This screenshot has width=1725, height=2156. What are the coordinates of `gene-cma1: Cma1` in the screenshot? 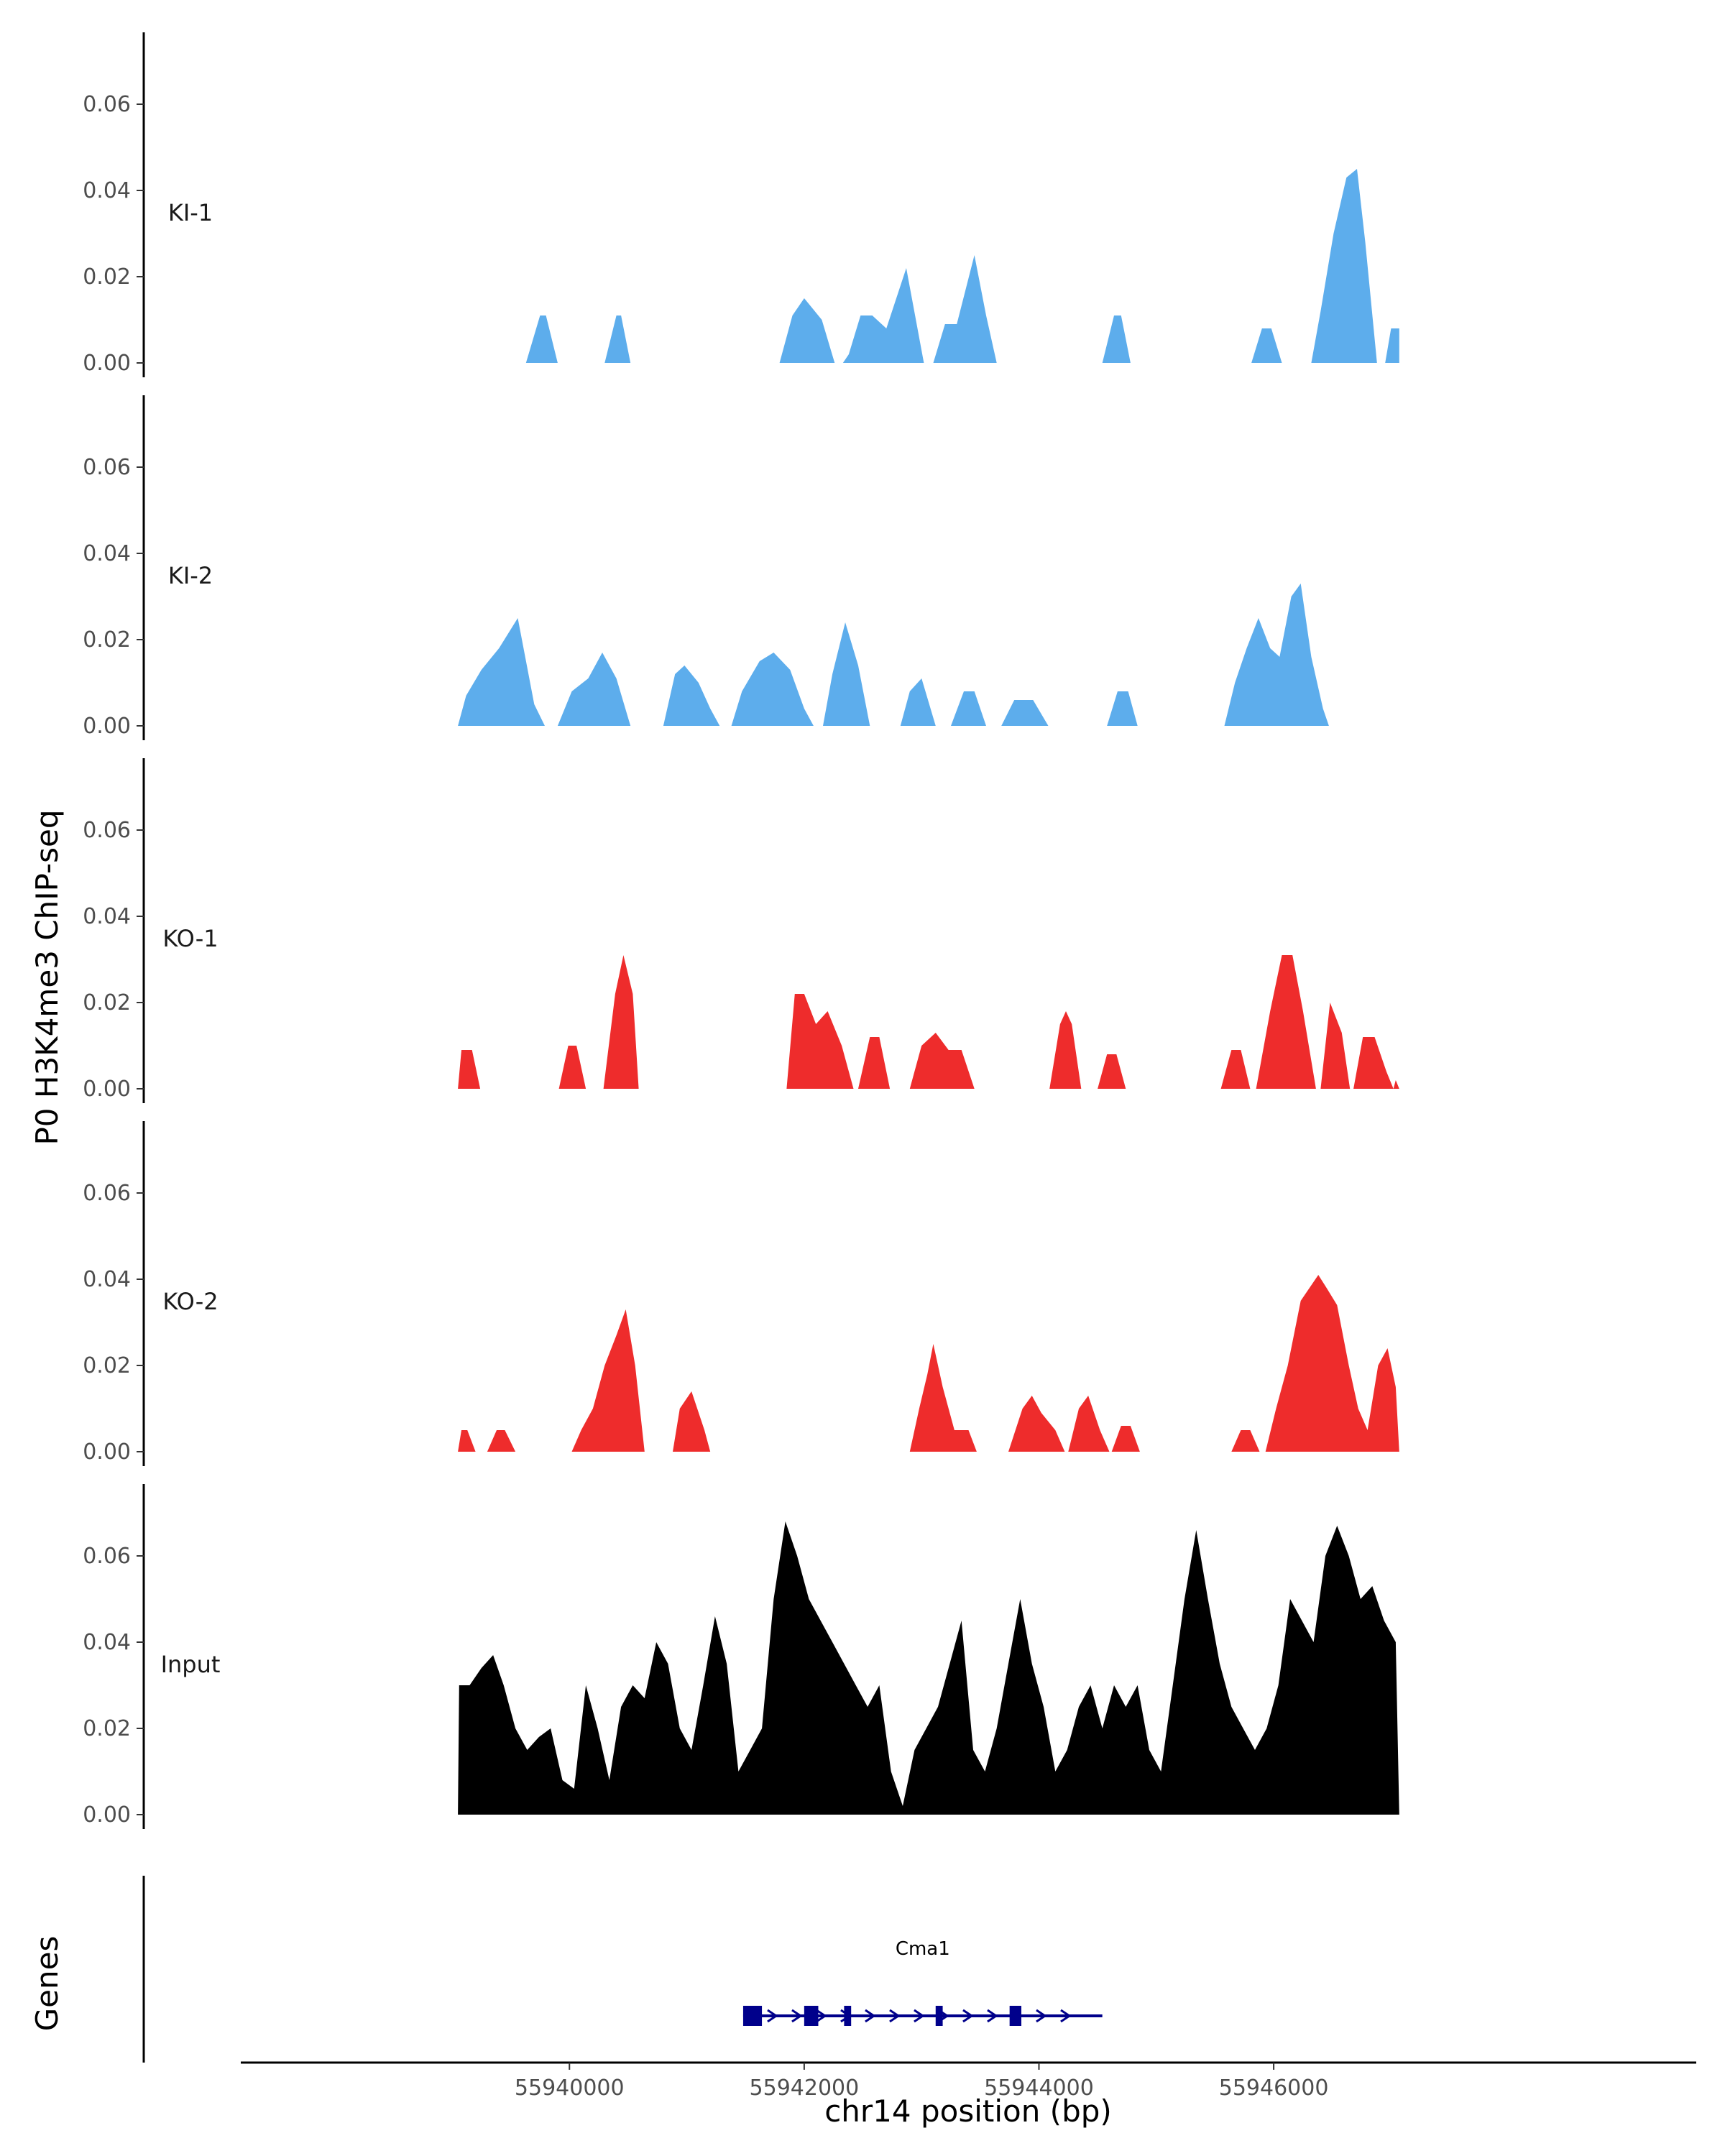 It's located at (922, 1982).